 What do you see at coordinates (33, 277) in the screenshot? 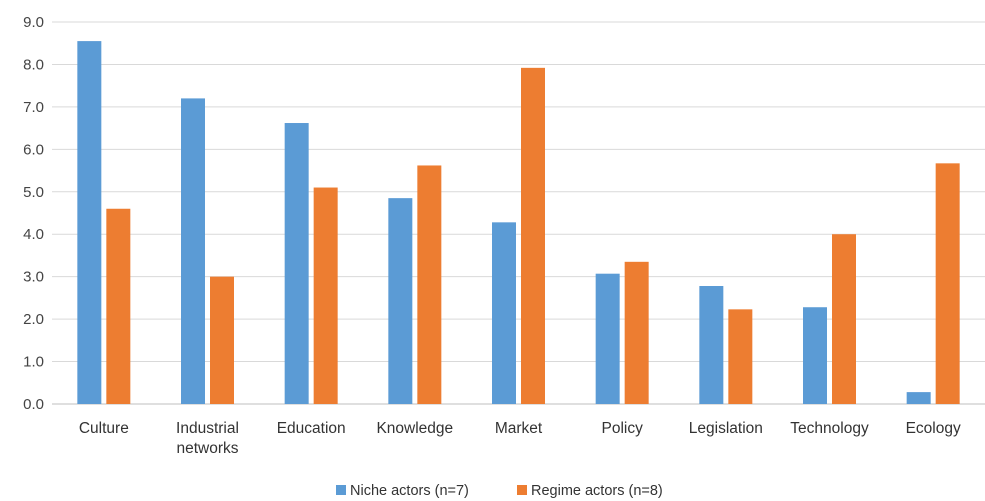
I see `y-tick-label: 3.0` at bounding box center [33, 277].